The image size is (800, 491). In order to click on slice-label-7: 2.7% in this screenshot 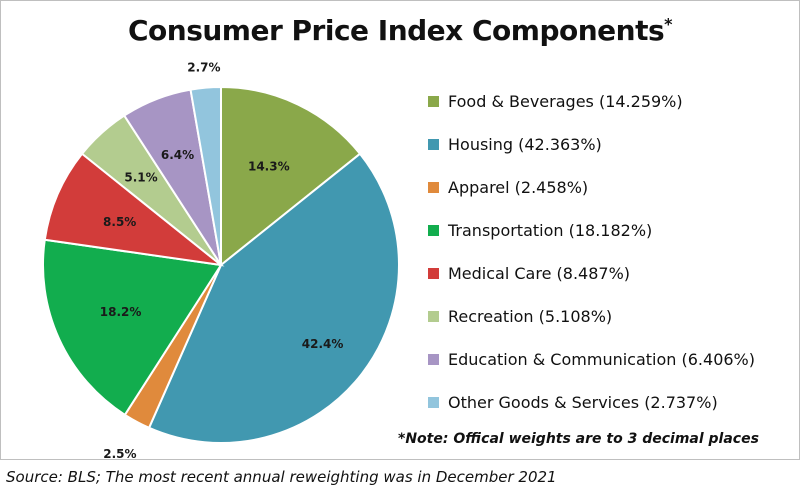, I will do `click(203, 67)`.